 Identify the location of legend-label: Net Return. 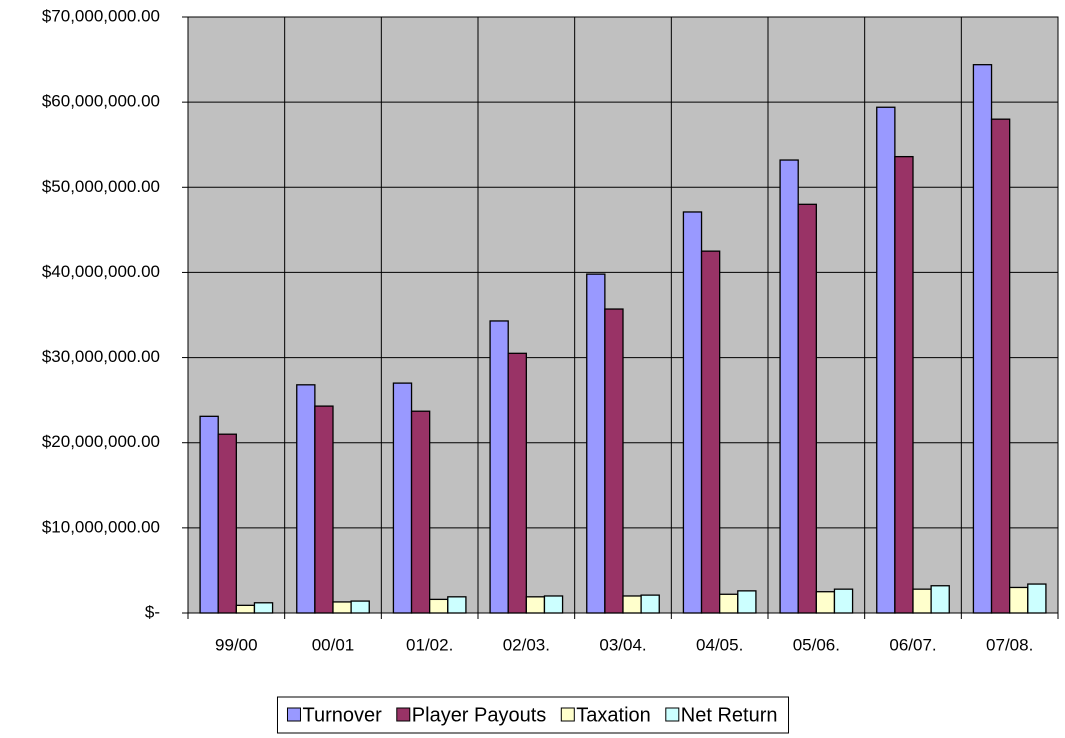
(729, 715).